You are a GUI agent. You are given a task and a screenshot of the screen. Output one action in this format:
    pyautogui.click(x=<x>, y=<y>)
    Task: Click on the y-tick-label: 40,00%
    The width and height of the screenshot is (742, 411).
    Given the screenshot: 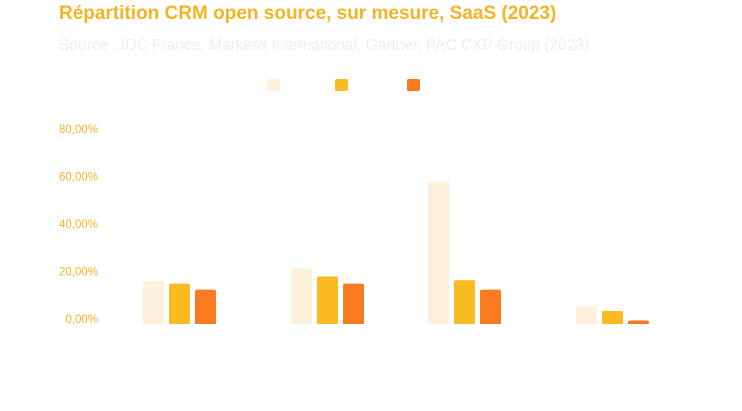 What is the action you would take?
    pyautogui.click(x=78, y=225)
    